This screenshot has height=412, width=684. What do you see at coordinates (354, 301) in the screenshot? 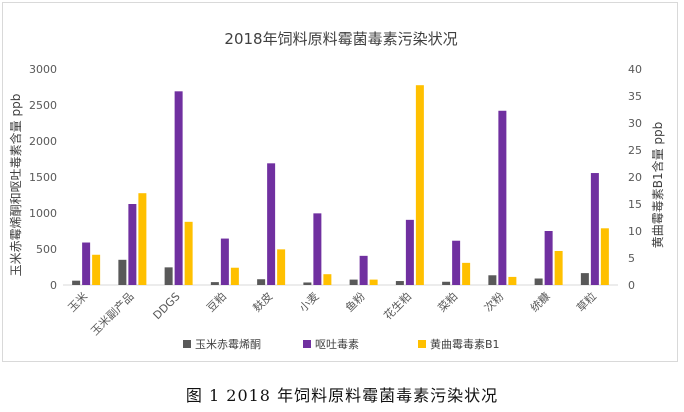
I see `category-label: 鱼粉` at bounding box center [354, 301].